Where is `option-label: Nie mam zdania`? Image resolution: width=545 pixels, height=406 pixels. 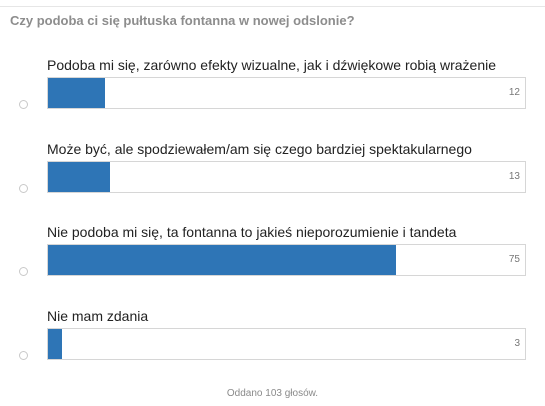
option-label: Nie mam zdania is located at coordinates (98, 316).